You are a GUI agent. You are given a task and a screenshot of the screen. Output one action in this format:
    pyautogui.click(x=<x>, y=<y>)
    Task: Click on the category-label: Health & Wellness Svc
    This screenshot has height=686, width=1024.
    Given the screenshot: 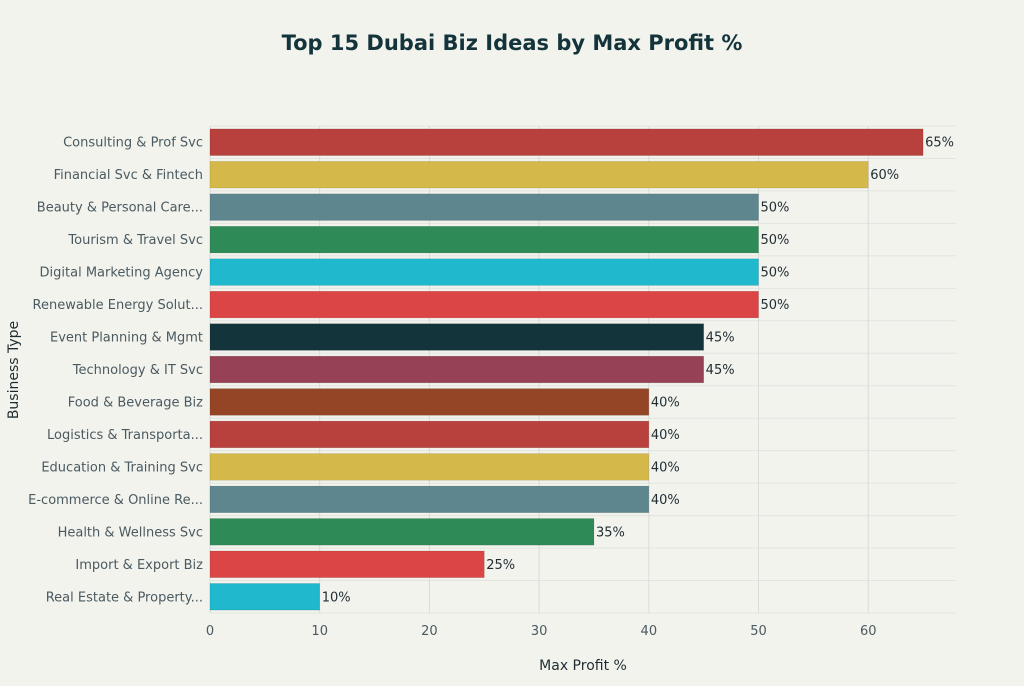 What is the action you would take?
    pyautogui.click(x=130, y=532)
    